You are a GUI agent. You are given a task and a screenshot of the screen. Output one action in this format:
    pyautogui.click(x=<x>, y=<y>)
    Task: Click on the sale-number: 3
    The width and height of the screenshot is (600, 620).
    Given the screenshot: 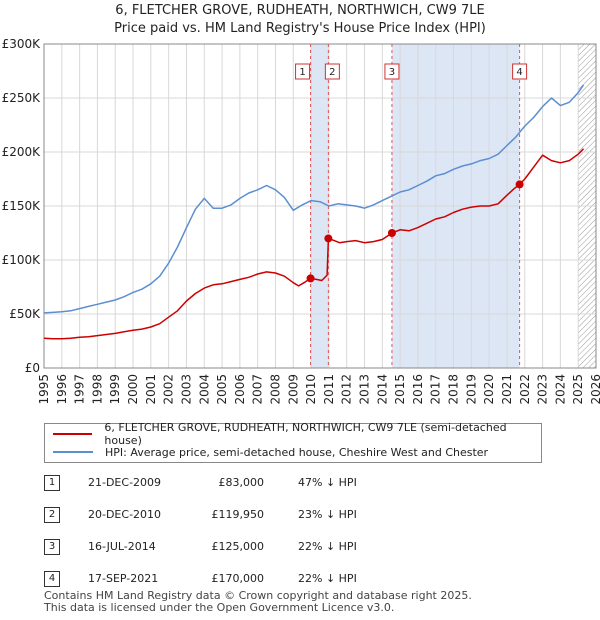 What is the action you would take?
    pyautogui.click(x=52, y=547)
    